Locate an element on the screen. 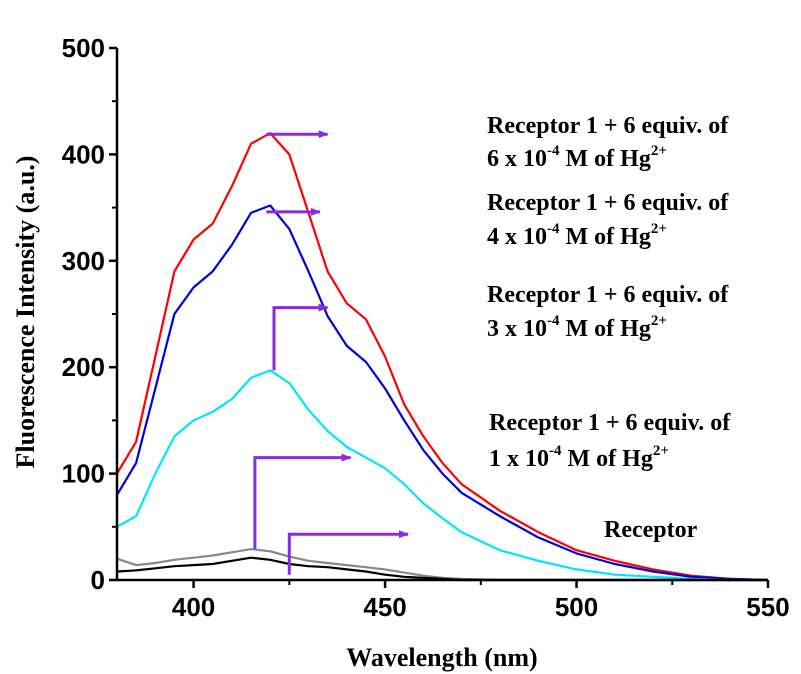  annotation-label-line2: 6 x 10-4 M of Hg2+ is located at coordinates (577, 157).